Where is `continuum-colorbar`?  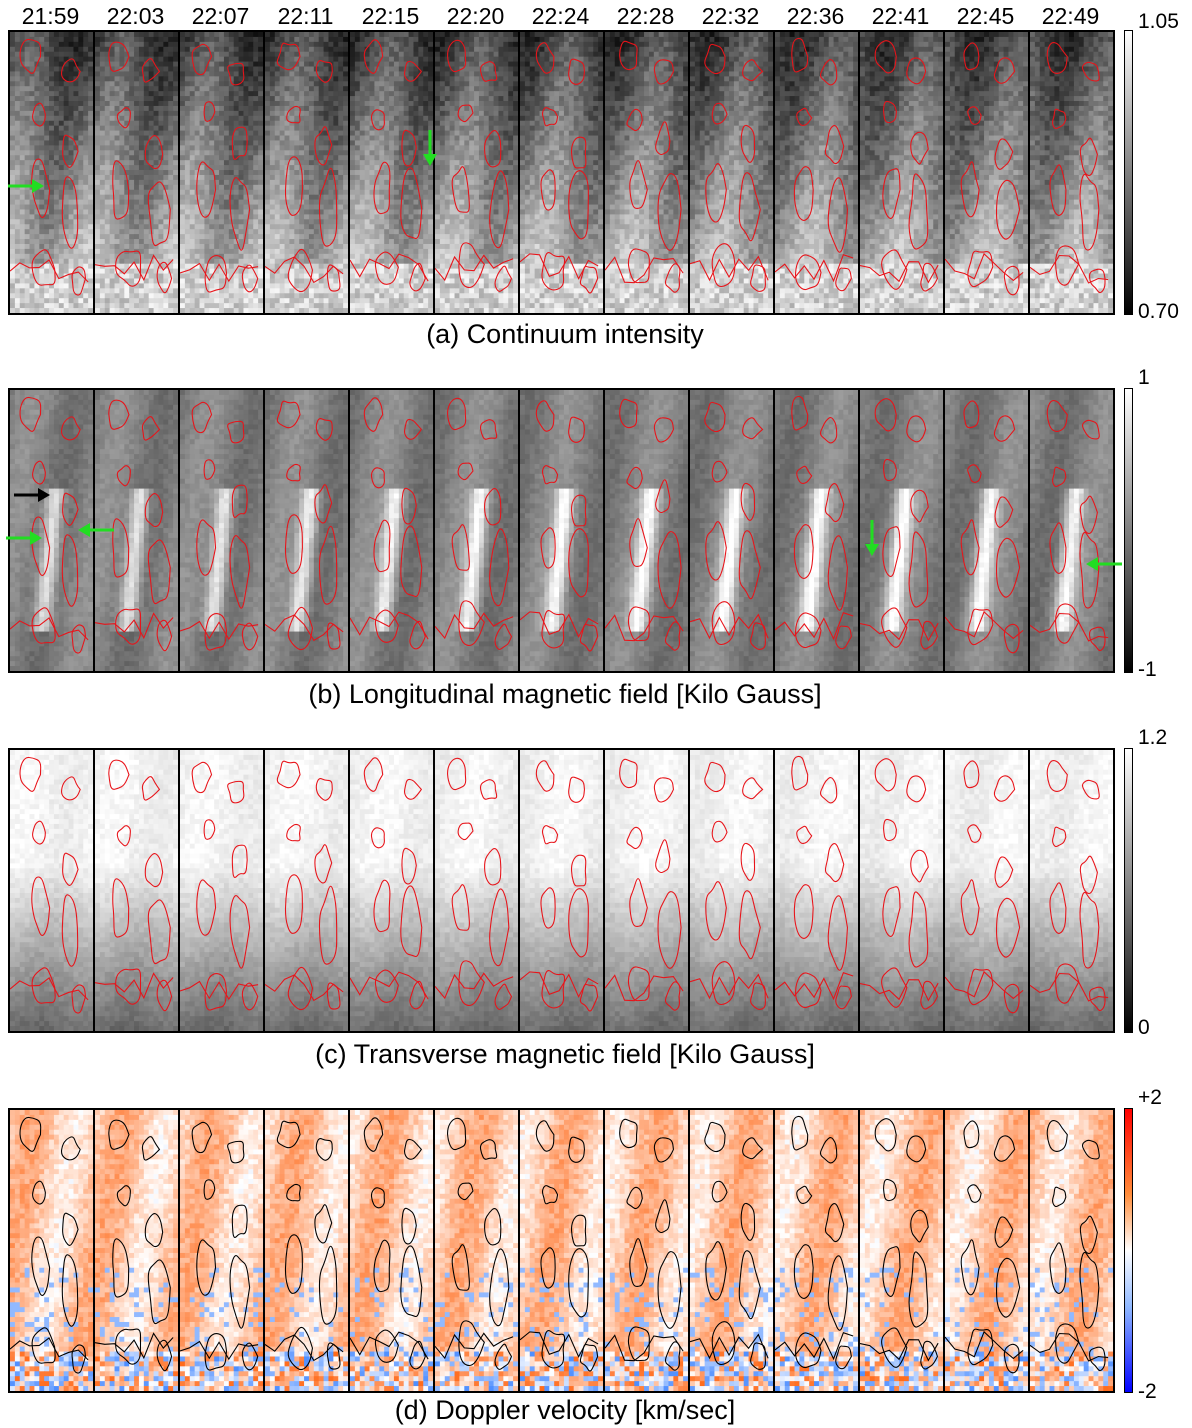 continuum-colorbar is located at coordinates (1128, 172).